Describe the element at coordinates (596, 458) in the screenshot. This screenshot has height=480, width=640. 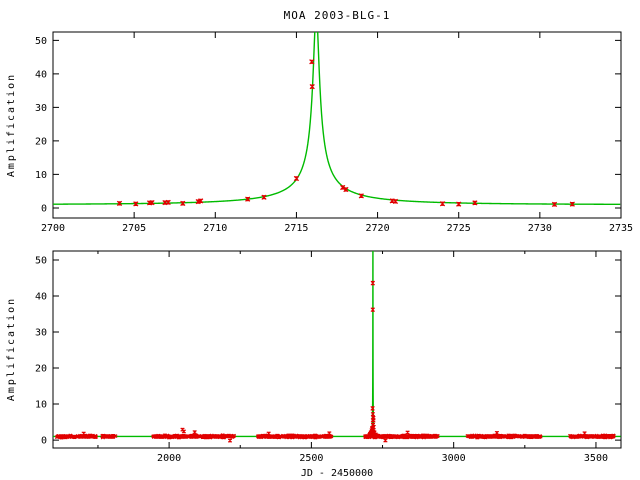
I see `x-tick-label: 3500` at that location.